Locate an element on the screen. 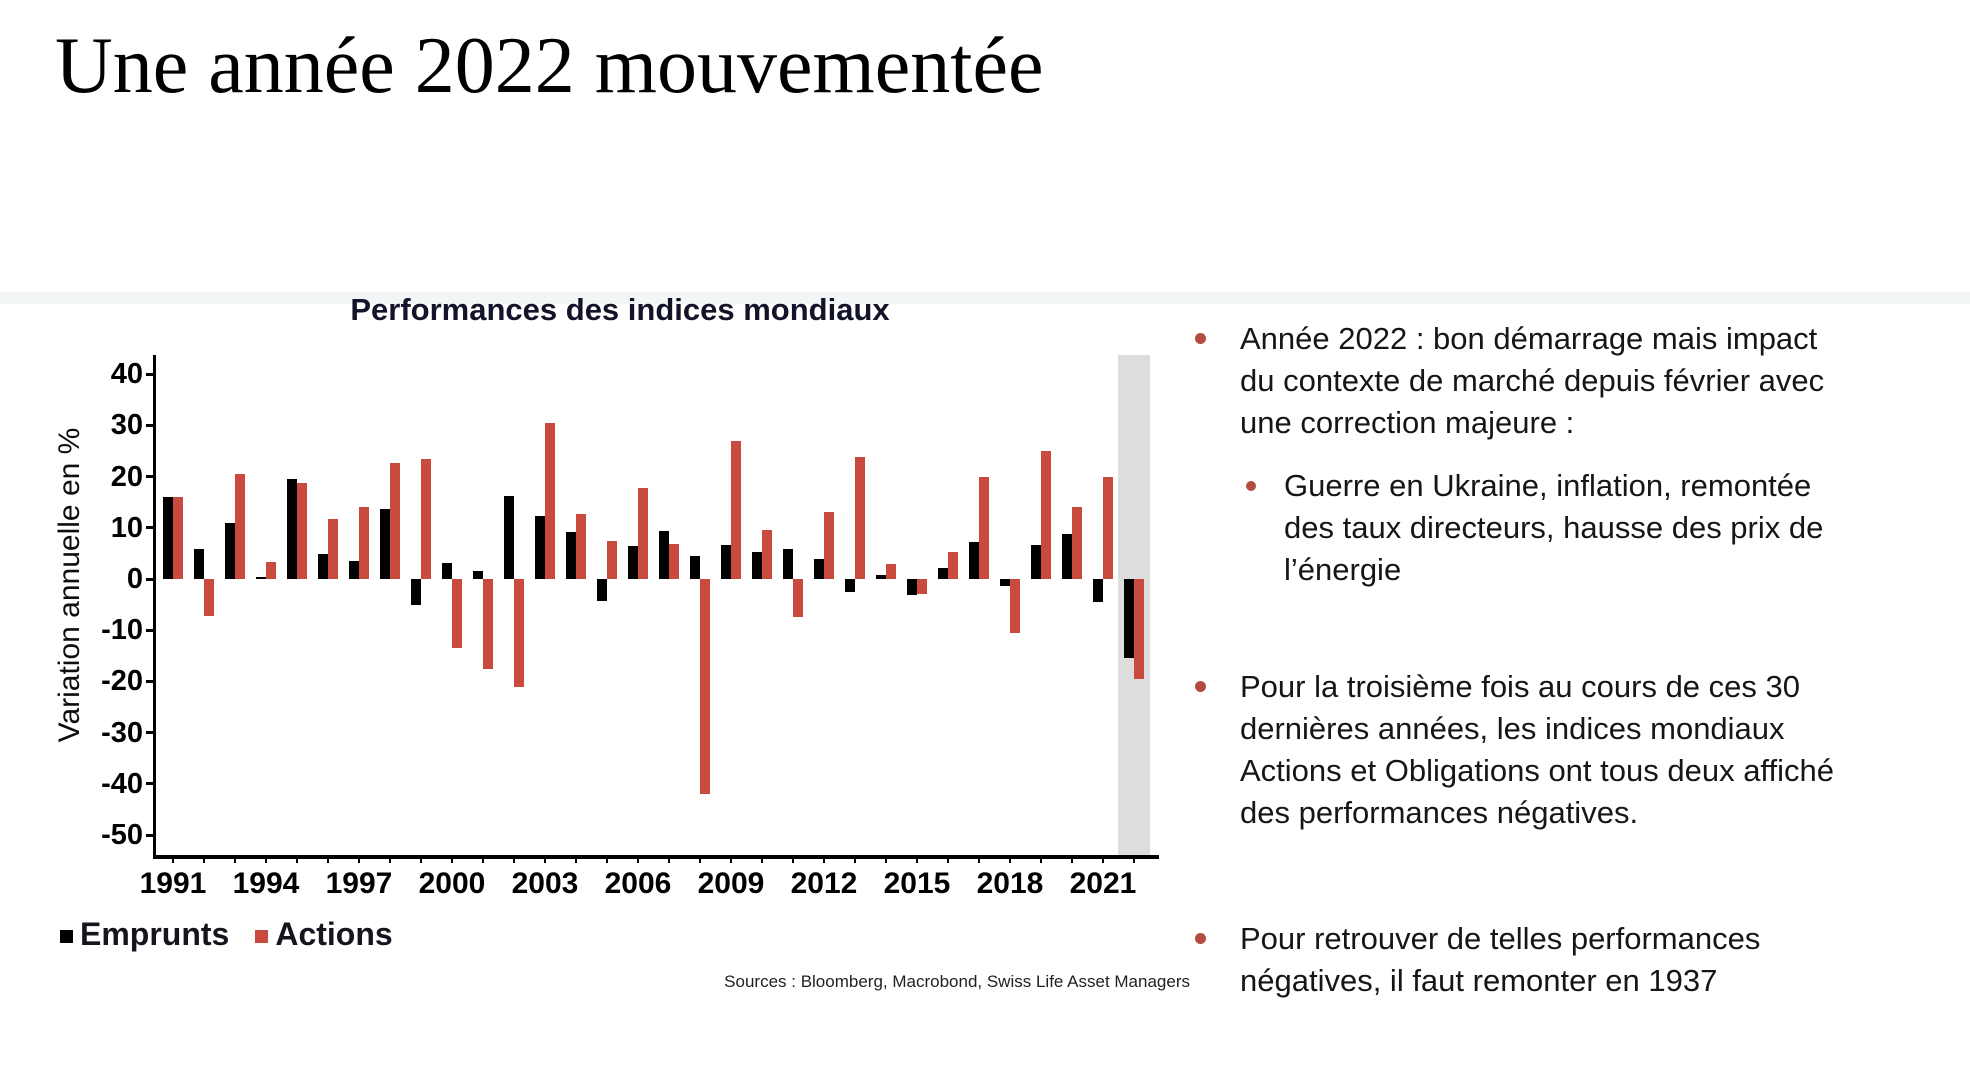  bar-emprunts-2008 is located at coordinates (695, 567).